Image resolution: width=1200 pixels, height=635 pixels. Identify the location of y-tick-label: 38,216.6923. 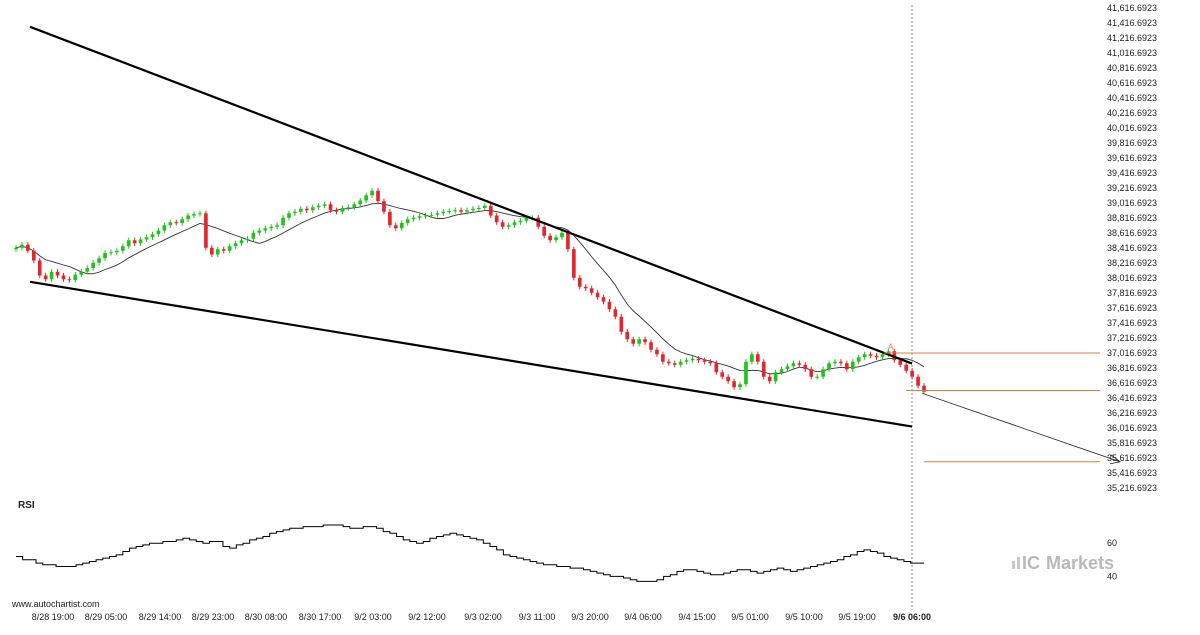
(1132, 263).